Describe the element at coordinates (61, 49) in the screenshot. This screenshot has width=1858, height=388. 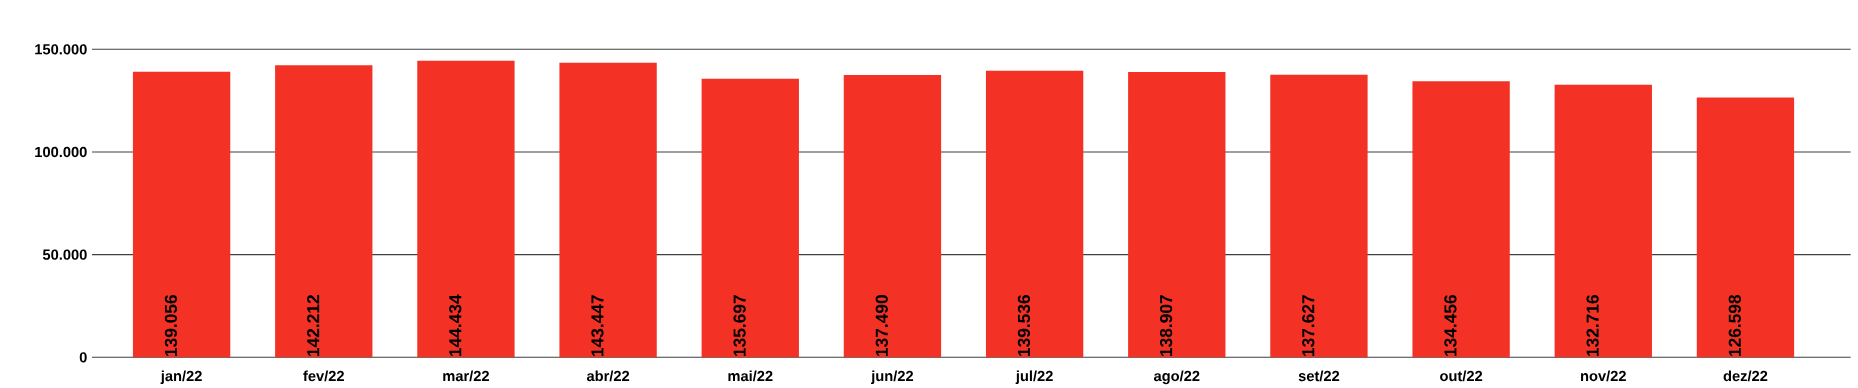
I see `y-tick-label: 150.000` at that location.